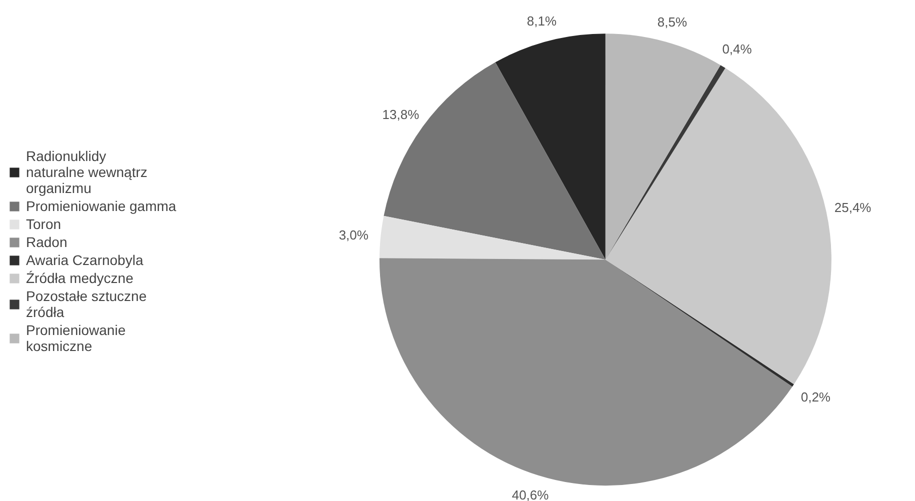 This screenshot has height=501, width=915. I want to click on legend-label: Pozostałe sztuczne źródła, so click(86, 304).